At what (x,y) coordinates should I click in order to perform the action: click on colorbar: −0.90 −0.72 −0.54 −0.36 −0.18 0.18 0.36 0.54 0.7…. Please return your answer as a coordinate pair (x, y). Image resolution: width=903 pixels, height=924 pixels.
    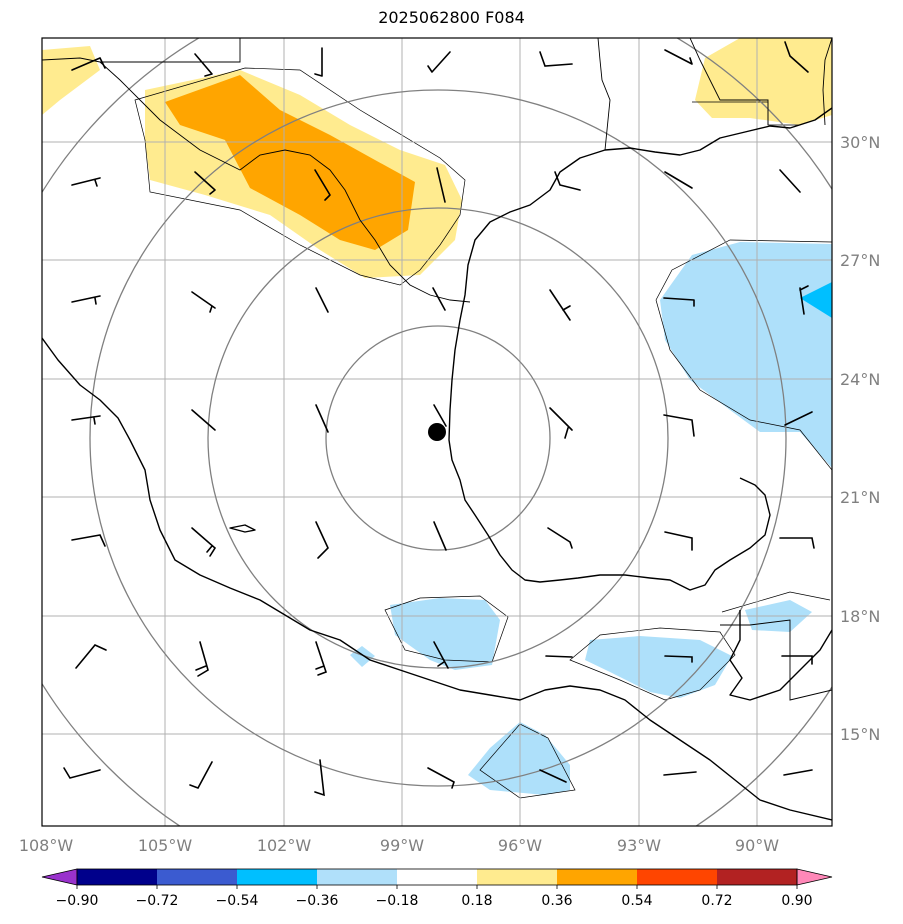
    Looking at the image, I should click on (437, 888).